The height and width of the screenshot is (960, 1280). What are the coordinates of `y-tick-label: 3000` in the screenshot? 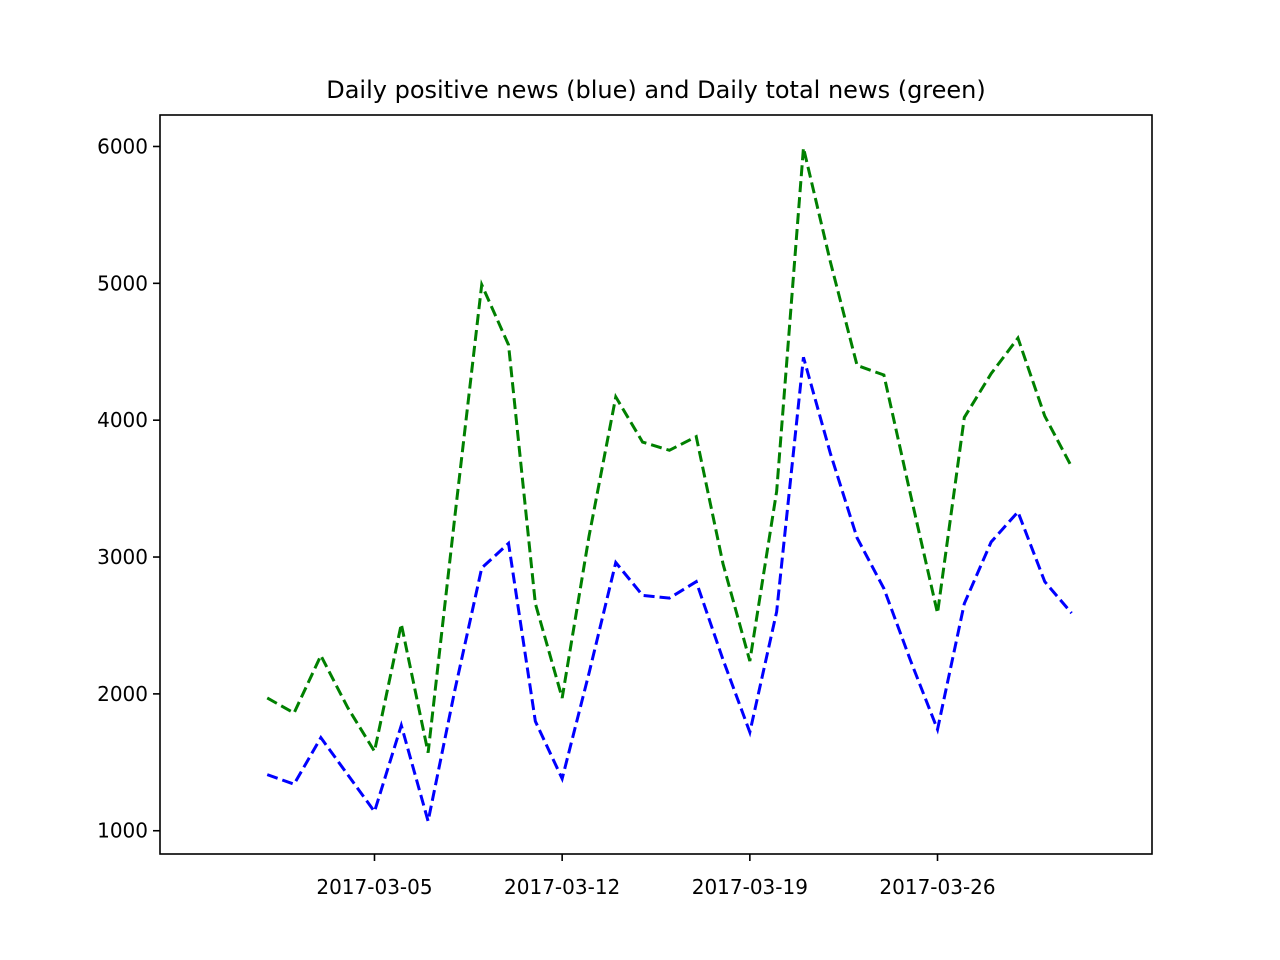 It's located at (122, 557).